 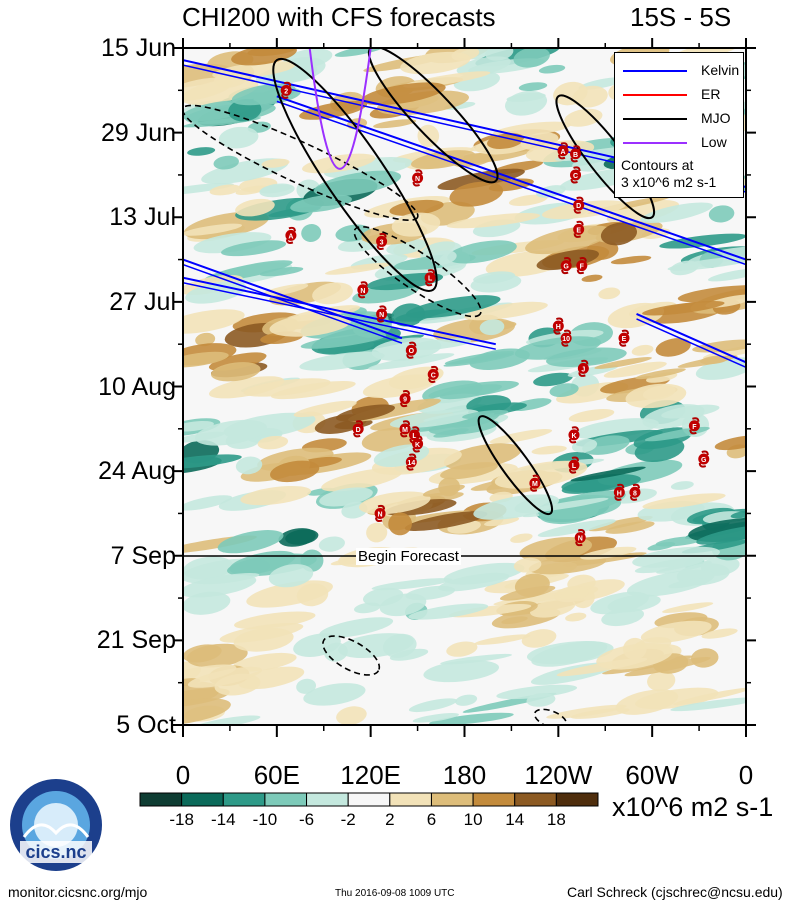 I want to click on storm-marker: H, so click(x=619, y=492).